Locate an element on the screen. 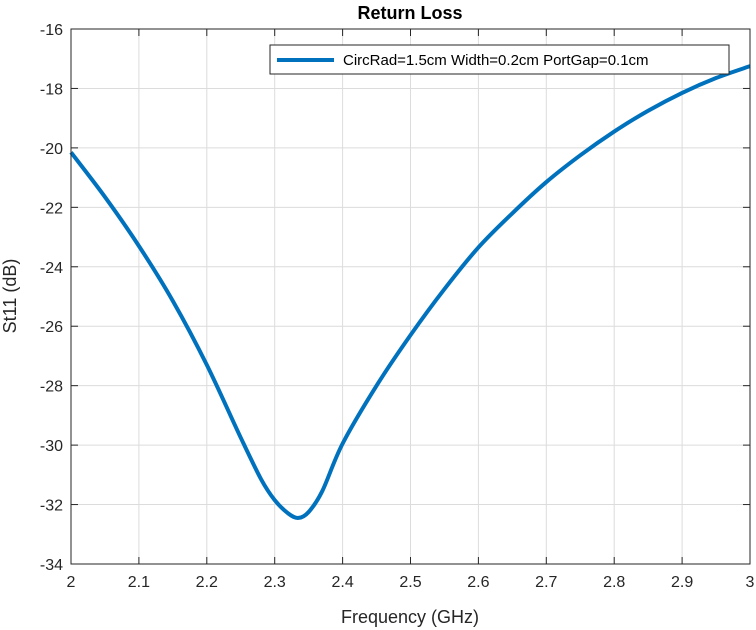 This screenshot has height=630, width=756. x-tick-labels: 2 2.1 2.2 2.3 2.4 2.5 2.6 2.7 2.8 2.9 3 is located at coordinates (411, 582).